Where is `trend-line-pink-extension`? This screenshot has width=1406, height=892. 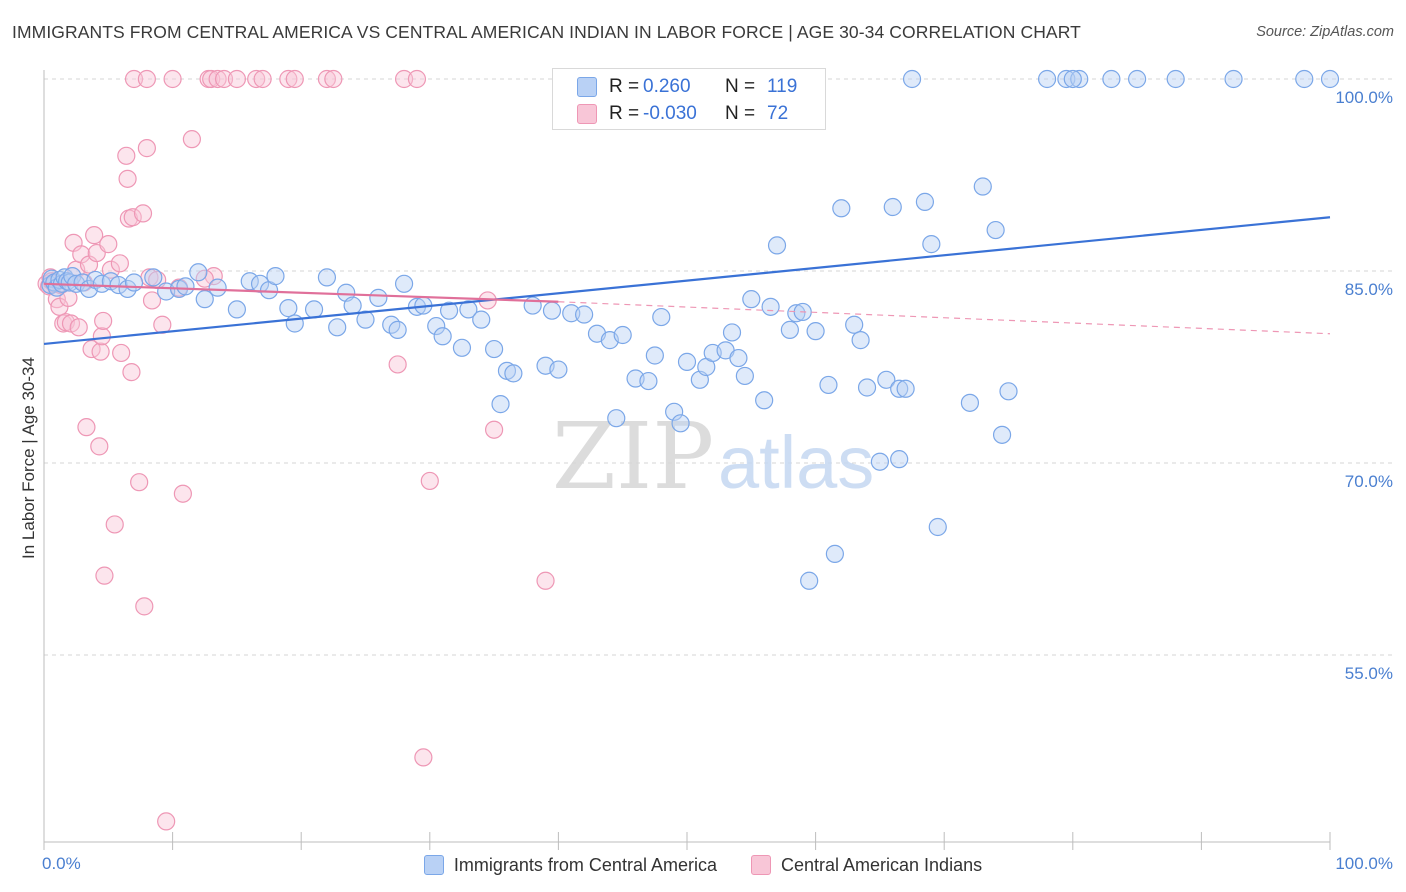 trend-line-pink-extension is located at coordinates (944, 318).